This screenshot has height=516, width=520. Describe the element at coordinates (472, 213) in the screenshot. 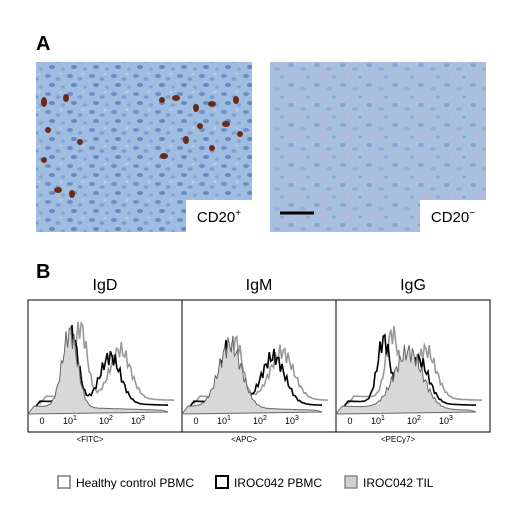

I see `label-sup: −` at that location.